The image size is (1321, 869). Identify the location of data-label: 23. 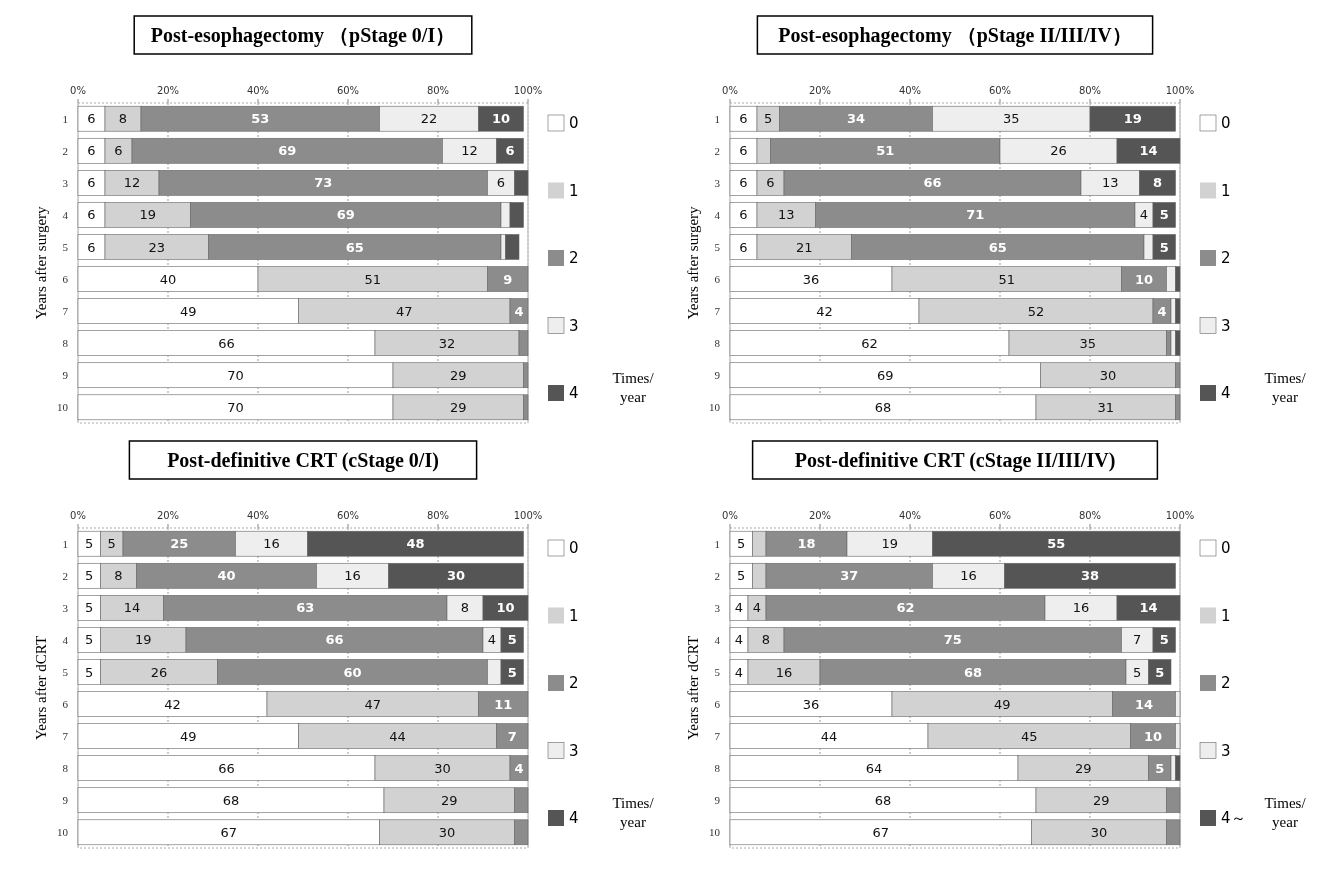
(157, 247).